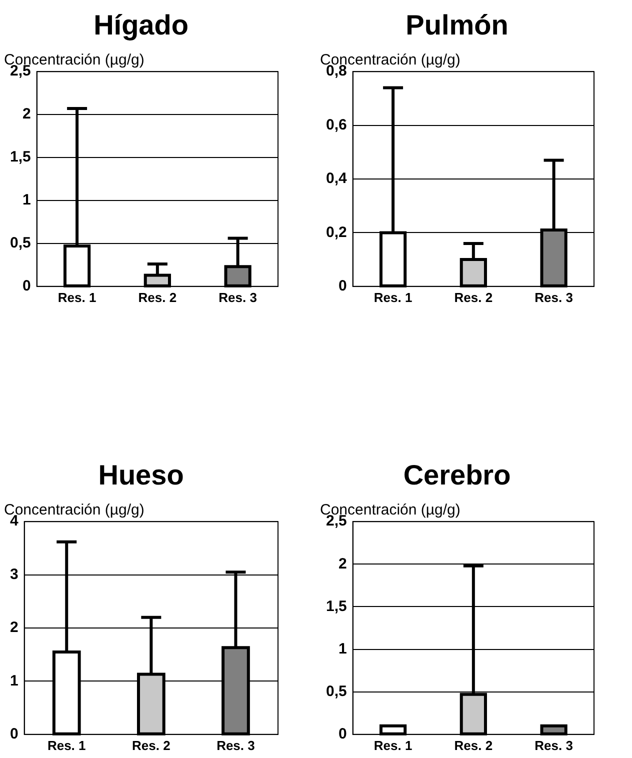 Image resolution: width=632 pixels, height=758 pixels. I want to click on y-tick-label: 0,2, so click(336, 232).